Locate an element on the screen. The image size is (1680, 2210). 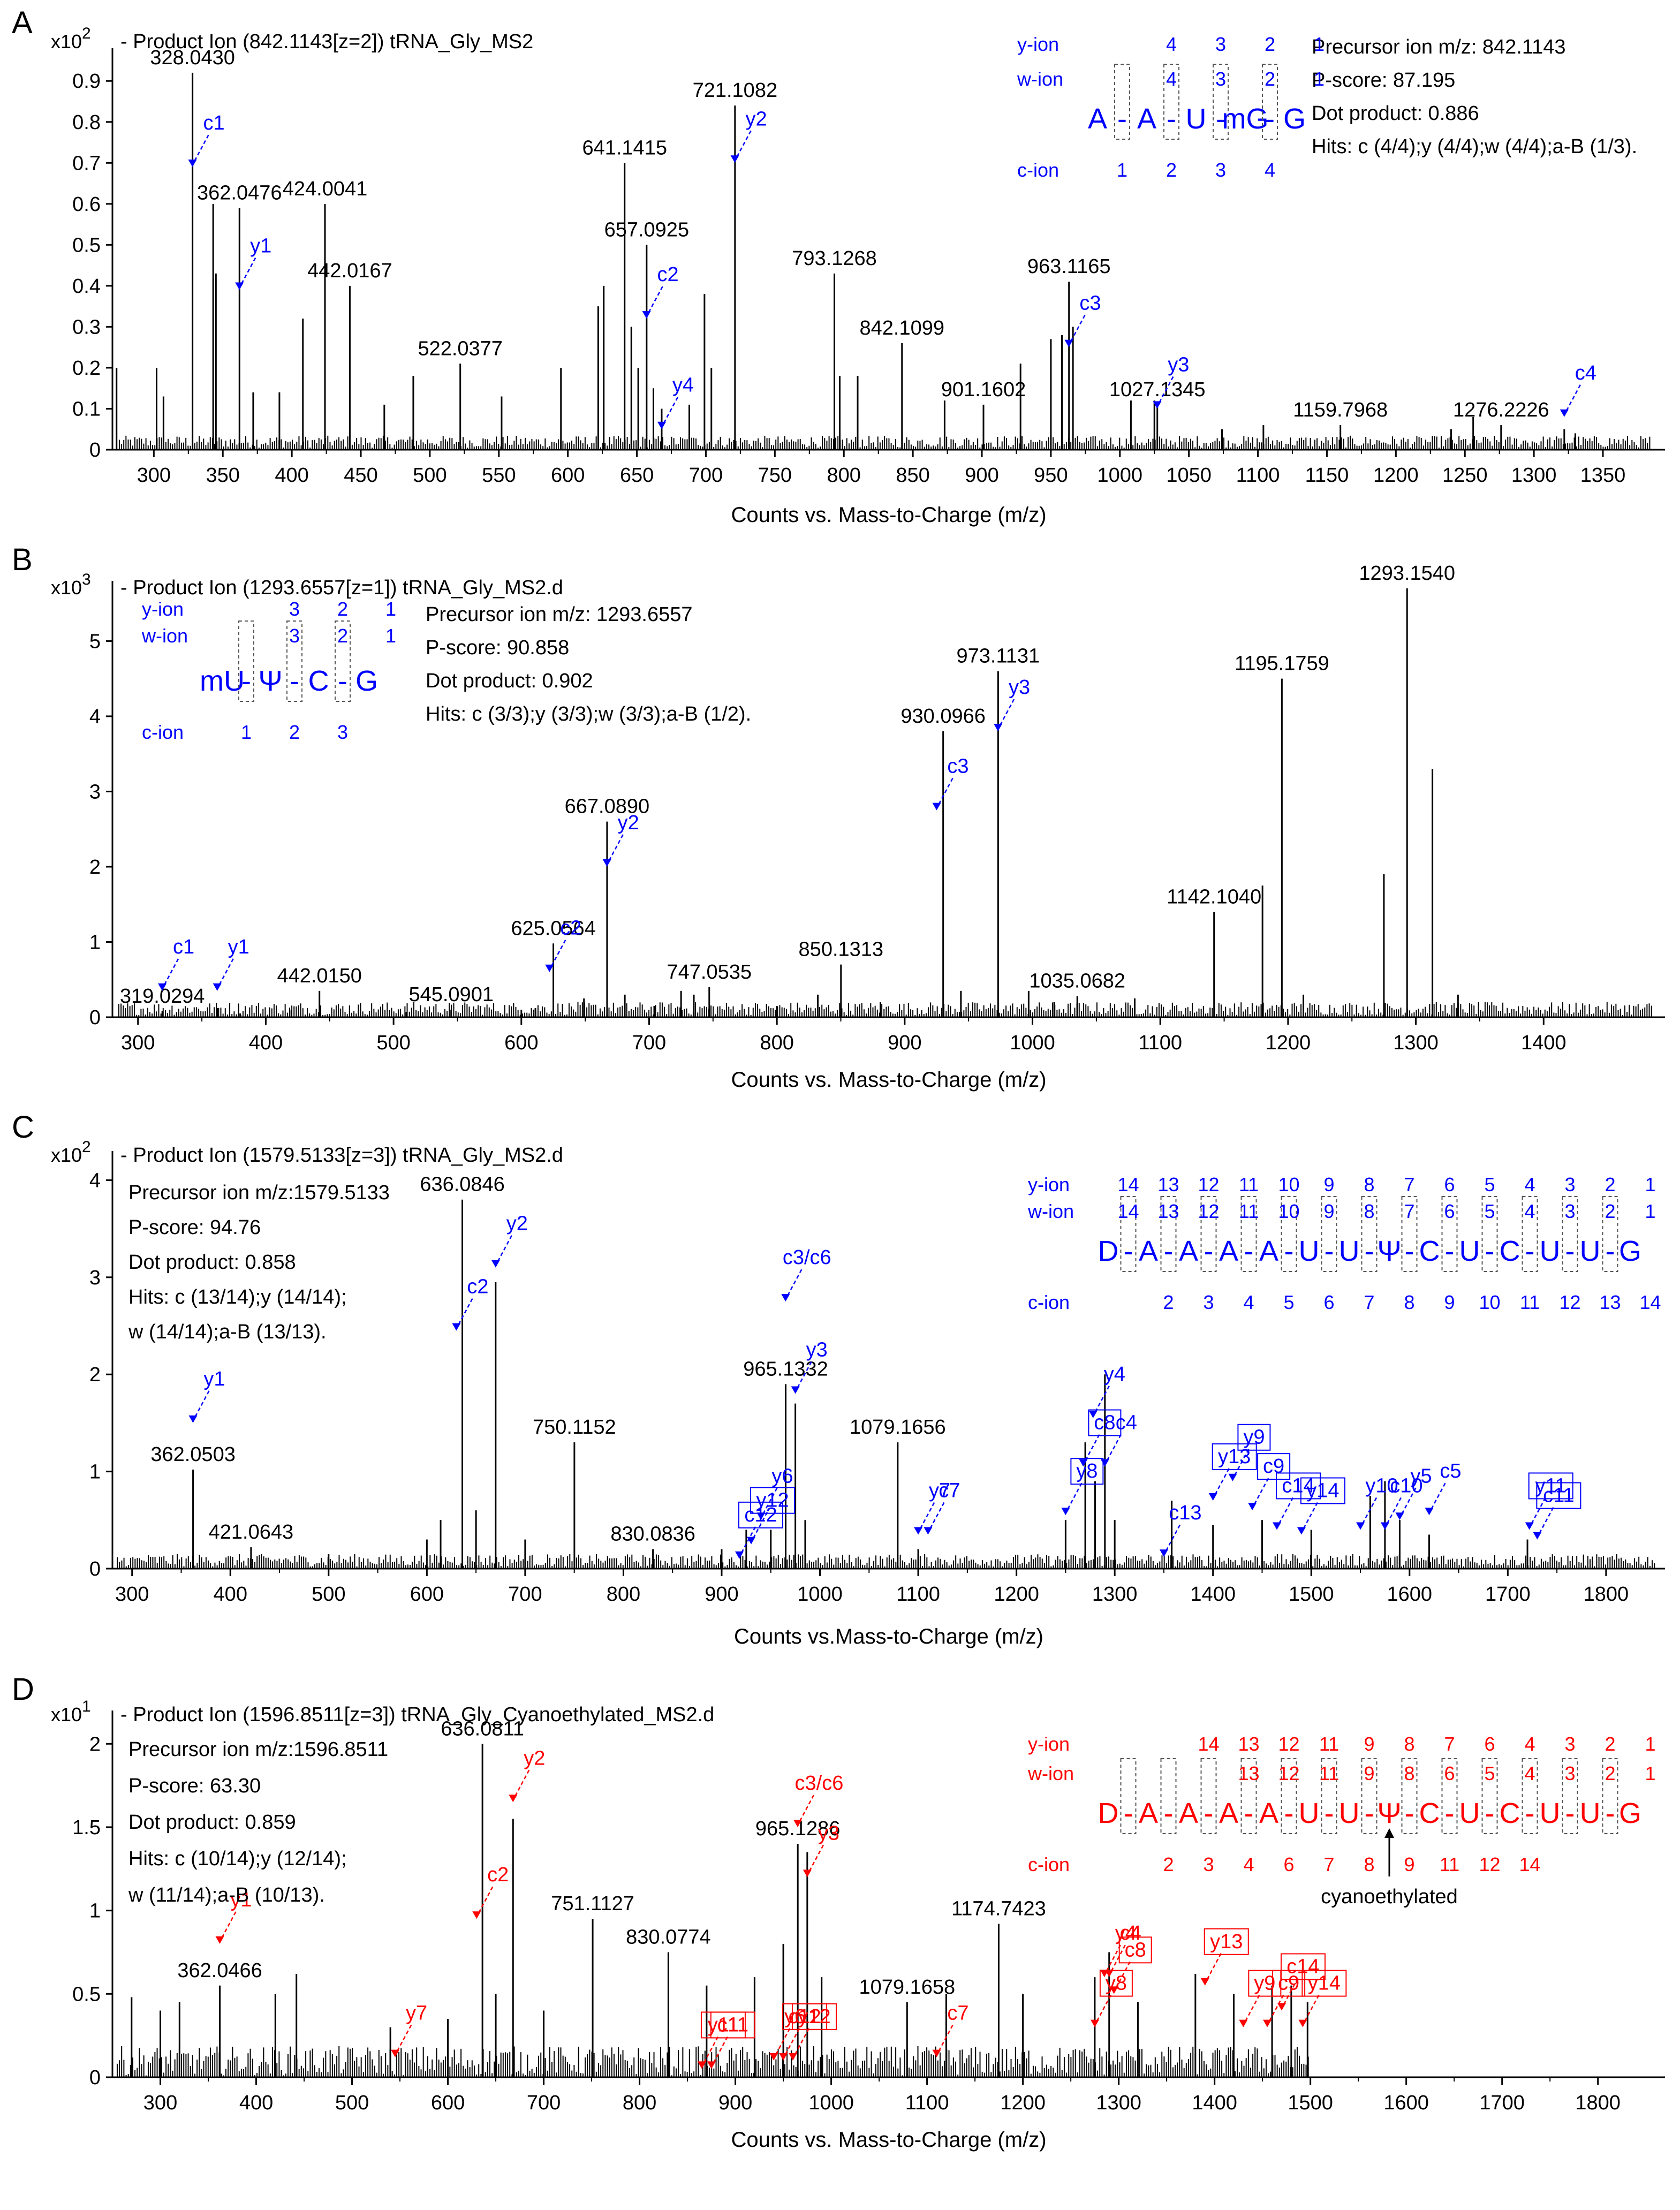
w-ion-number: 14 is located at coordinates (1128, 1211).